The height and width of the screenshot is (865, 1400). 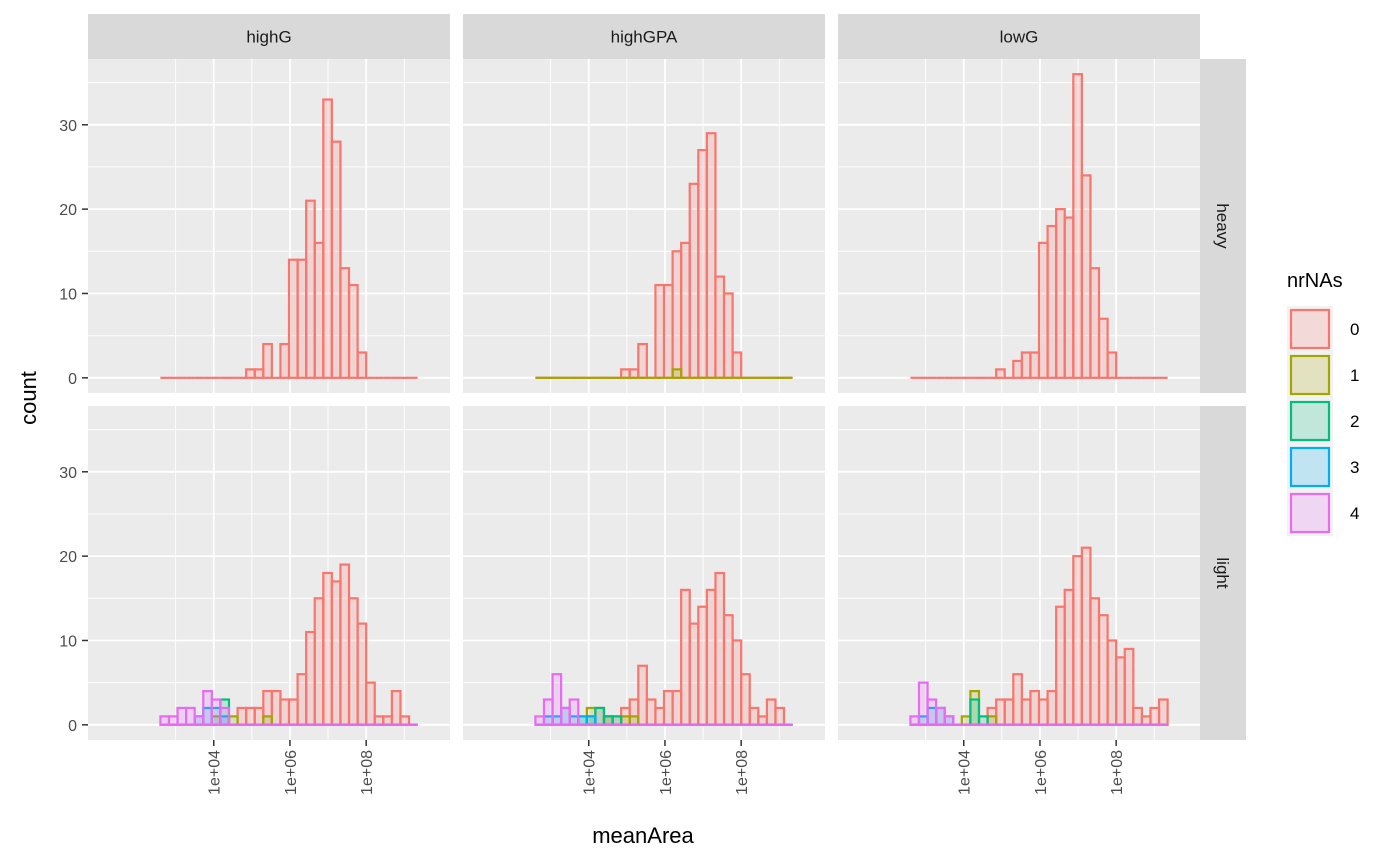 What do you see at coordinates (1223, 226) in the screenshot?
I see `facet-strip-heavy: heavy` at bounding box center [1223, 226].